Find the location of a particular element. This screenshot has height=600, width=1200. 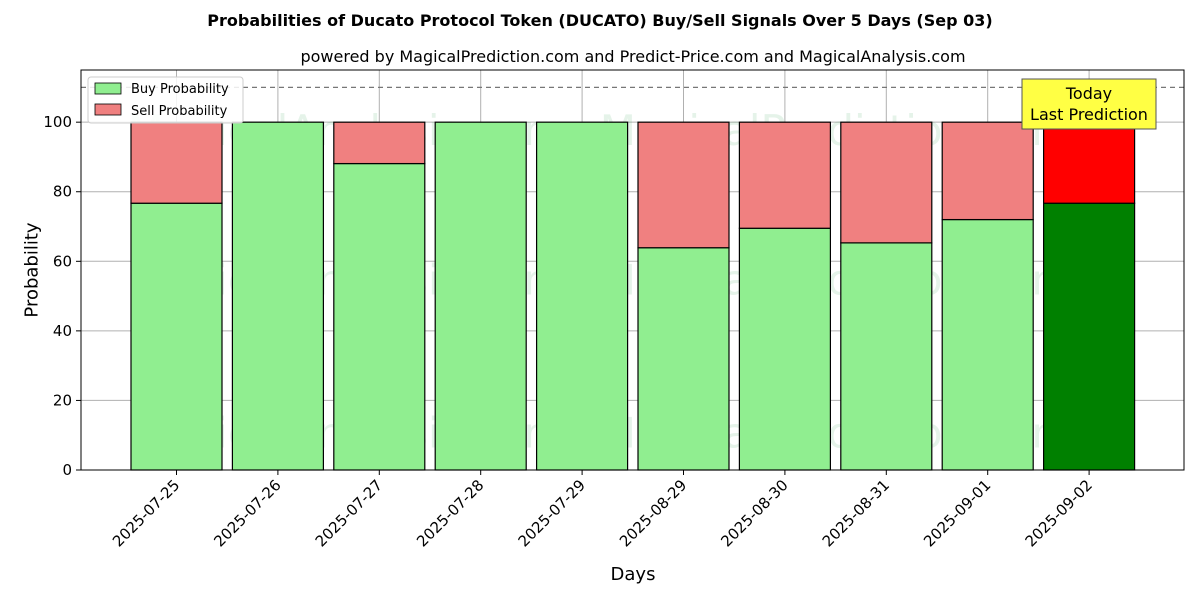

x-tick-label-2025-07-27: 2025-07-27 is located at coordinates (349, 513).